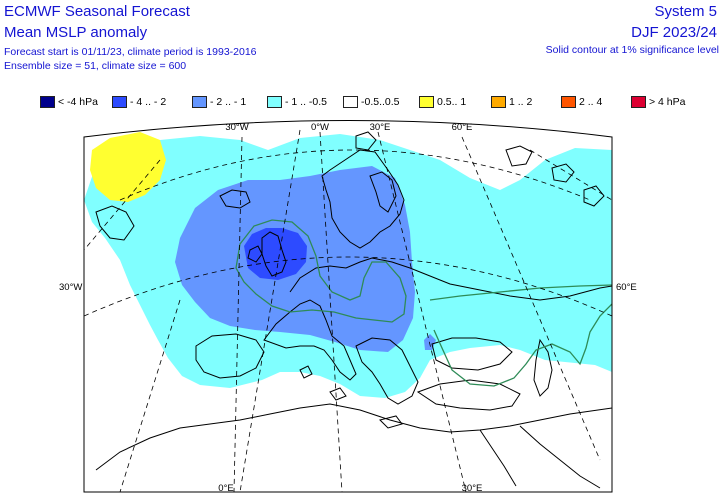 This screenshot has width=725, height=496. What do you see at coordinates (626, 287) in the screenshot?
I see `lon-label-right-60e: 60°E` at bounding box center [626, 287].